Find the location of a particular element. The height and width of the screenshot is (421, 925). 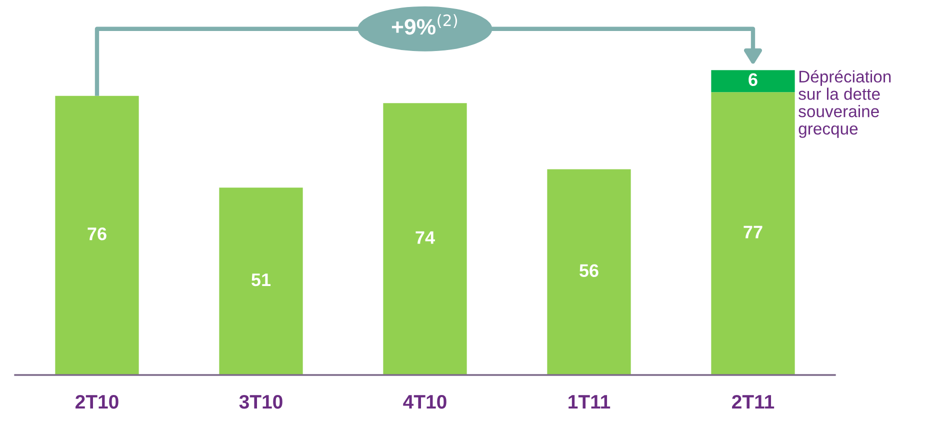

x-tick-label: 1T11 is located at coordinates (589, 402).